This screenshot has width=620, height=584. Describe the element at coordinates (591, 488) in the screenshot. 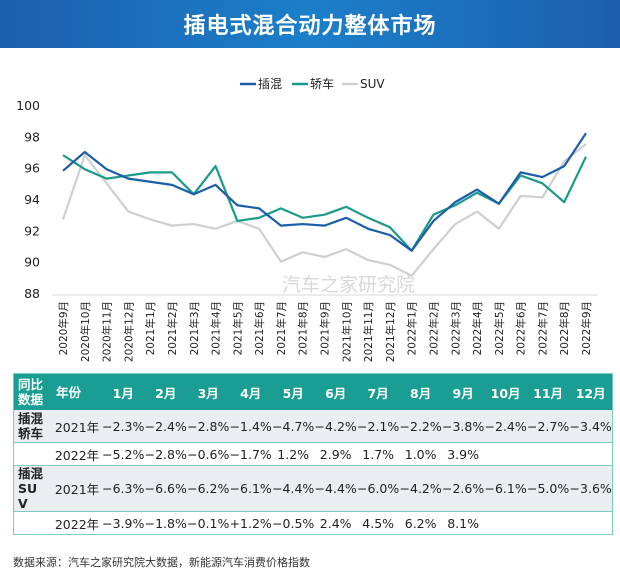

I see `value-cell: −3.6%` at that location.